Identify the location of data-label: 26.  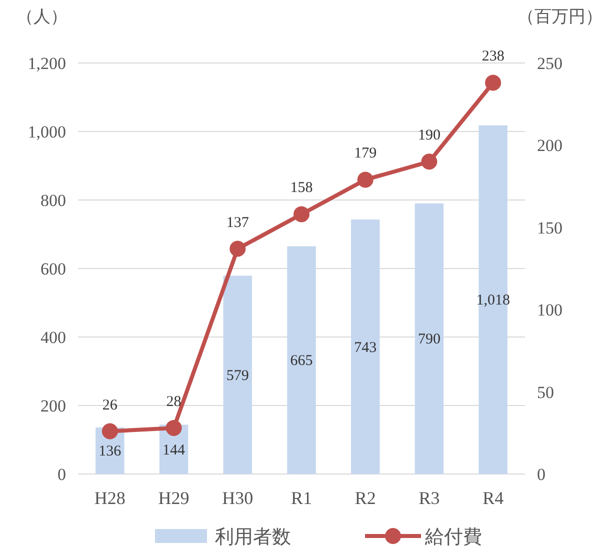
(110, 405).